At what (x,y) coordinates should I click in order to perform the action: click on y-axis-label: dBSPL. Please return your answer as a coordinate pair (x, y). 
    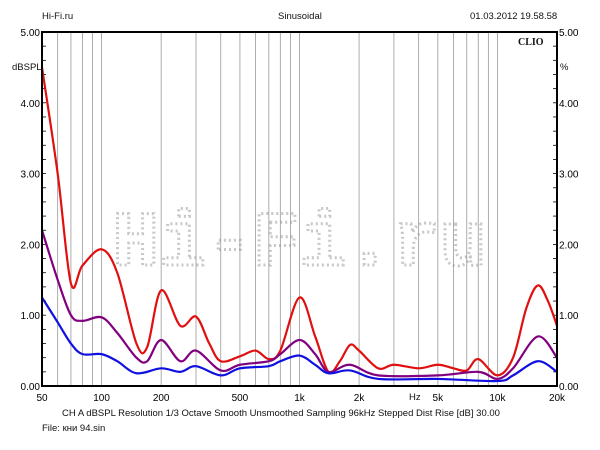
    Looking at the image, I should click on (27, 67).